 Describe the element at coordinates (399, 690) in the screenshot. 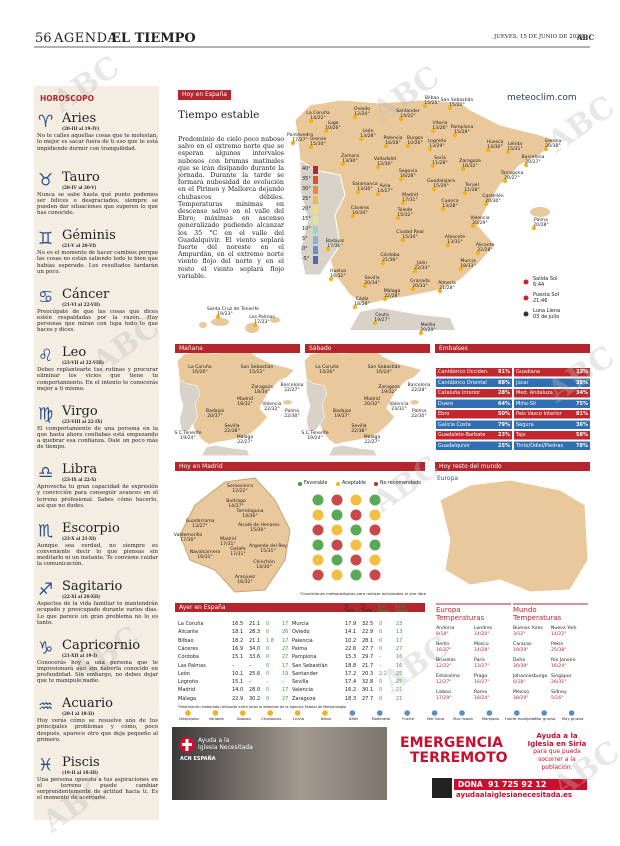

I see `cell: 21` at that location.